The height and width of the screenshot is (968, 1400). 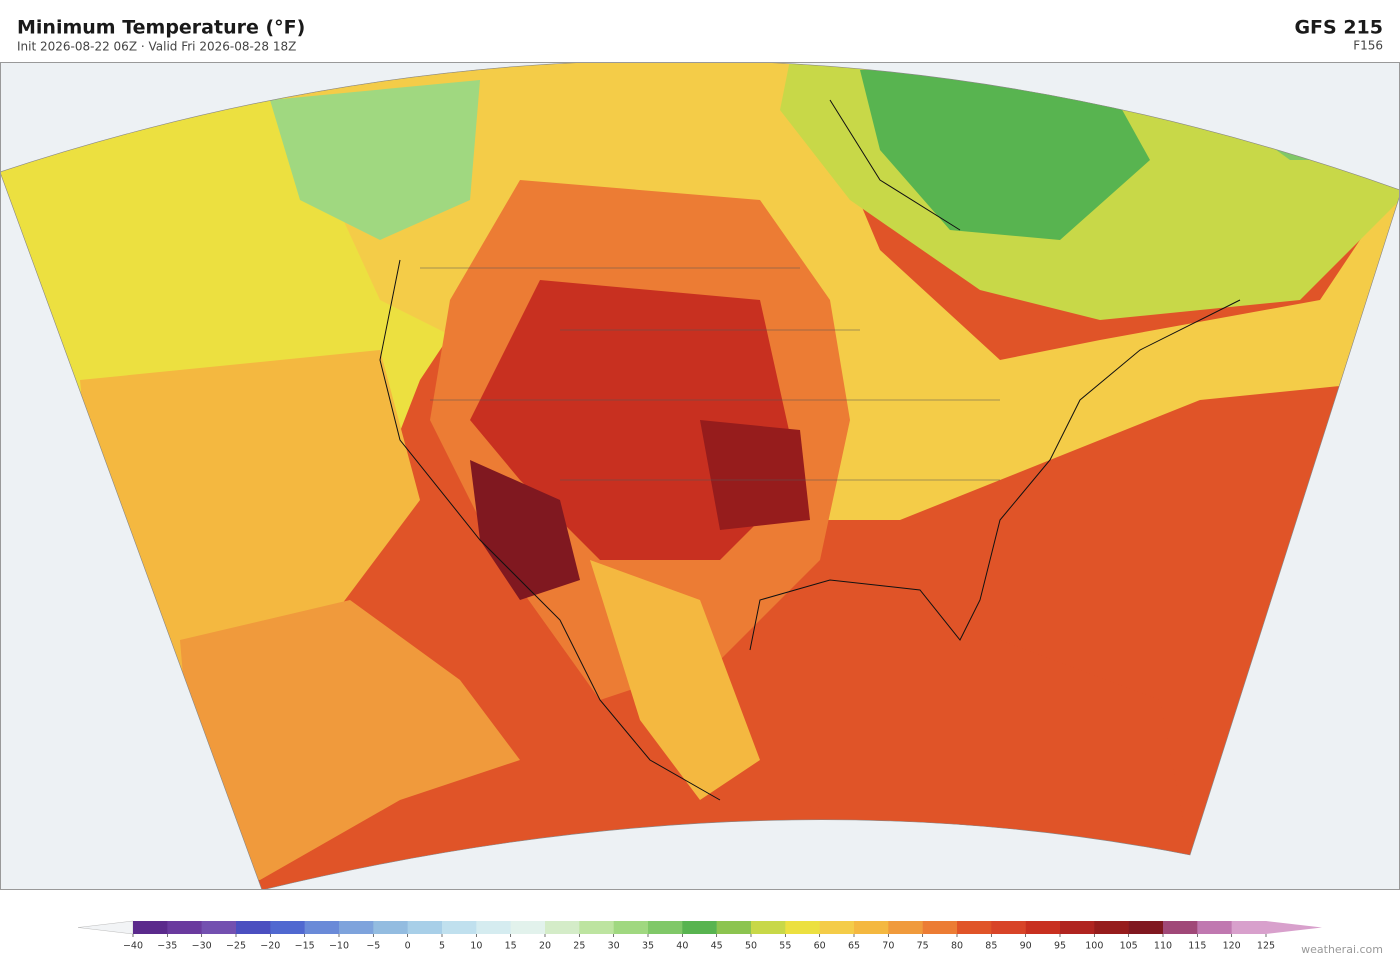 What do you see at coordinates (545, 946) in the screenshot?
I see `colorbar-tick-label: 20` at bounding box center [545, 946].